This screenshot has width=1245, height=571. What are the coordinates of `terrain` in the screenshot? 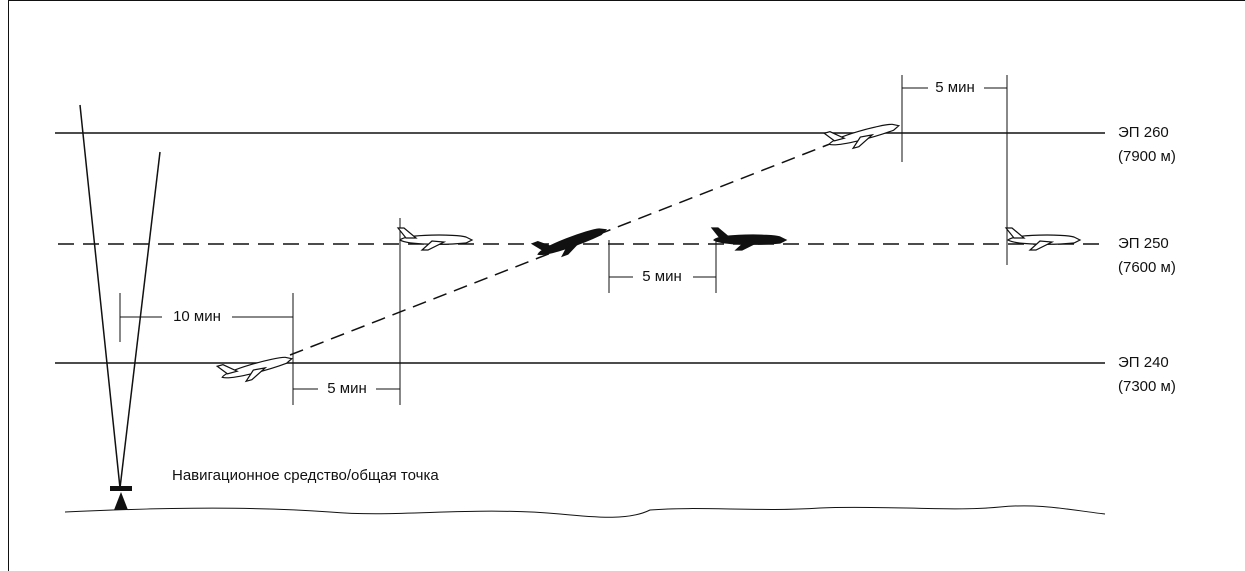 It's located at (585, 511).